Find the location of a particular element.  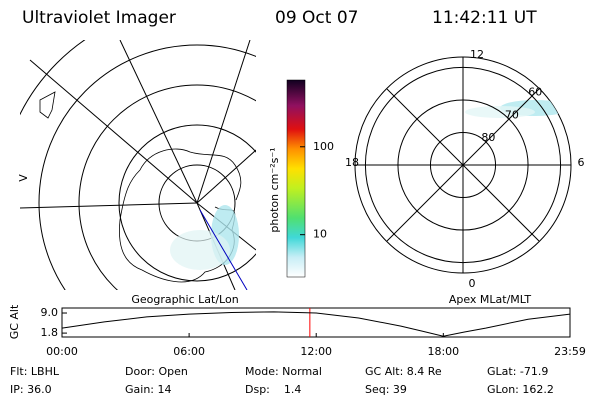

lat-ring is located at coordinates (463, 165).